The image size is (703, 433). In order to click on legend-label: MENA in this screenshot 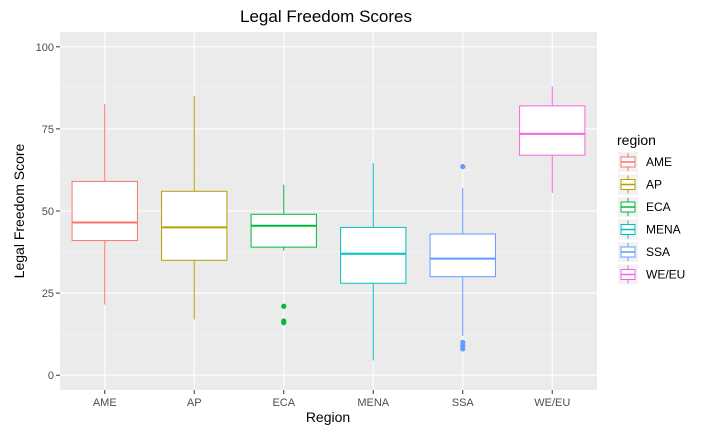, I will do `click(663, 230)`.